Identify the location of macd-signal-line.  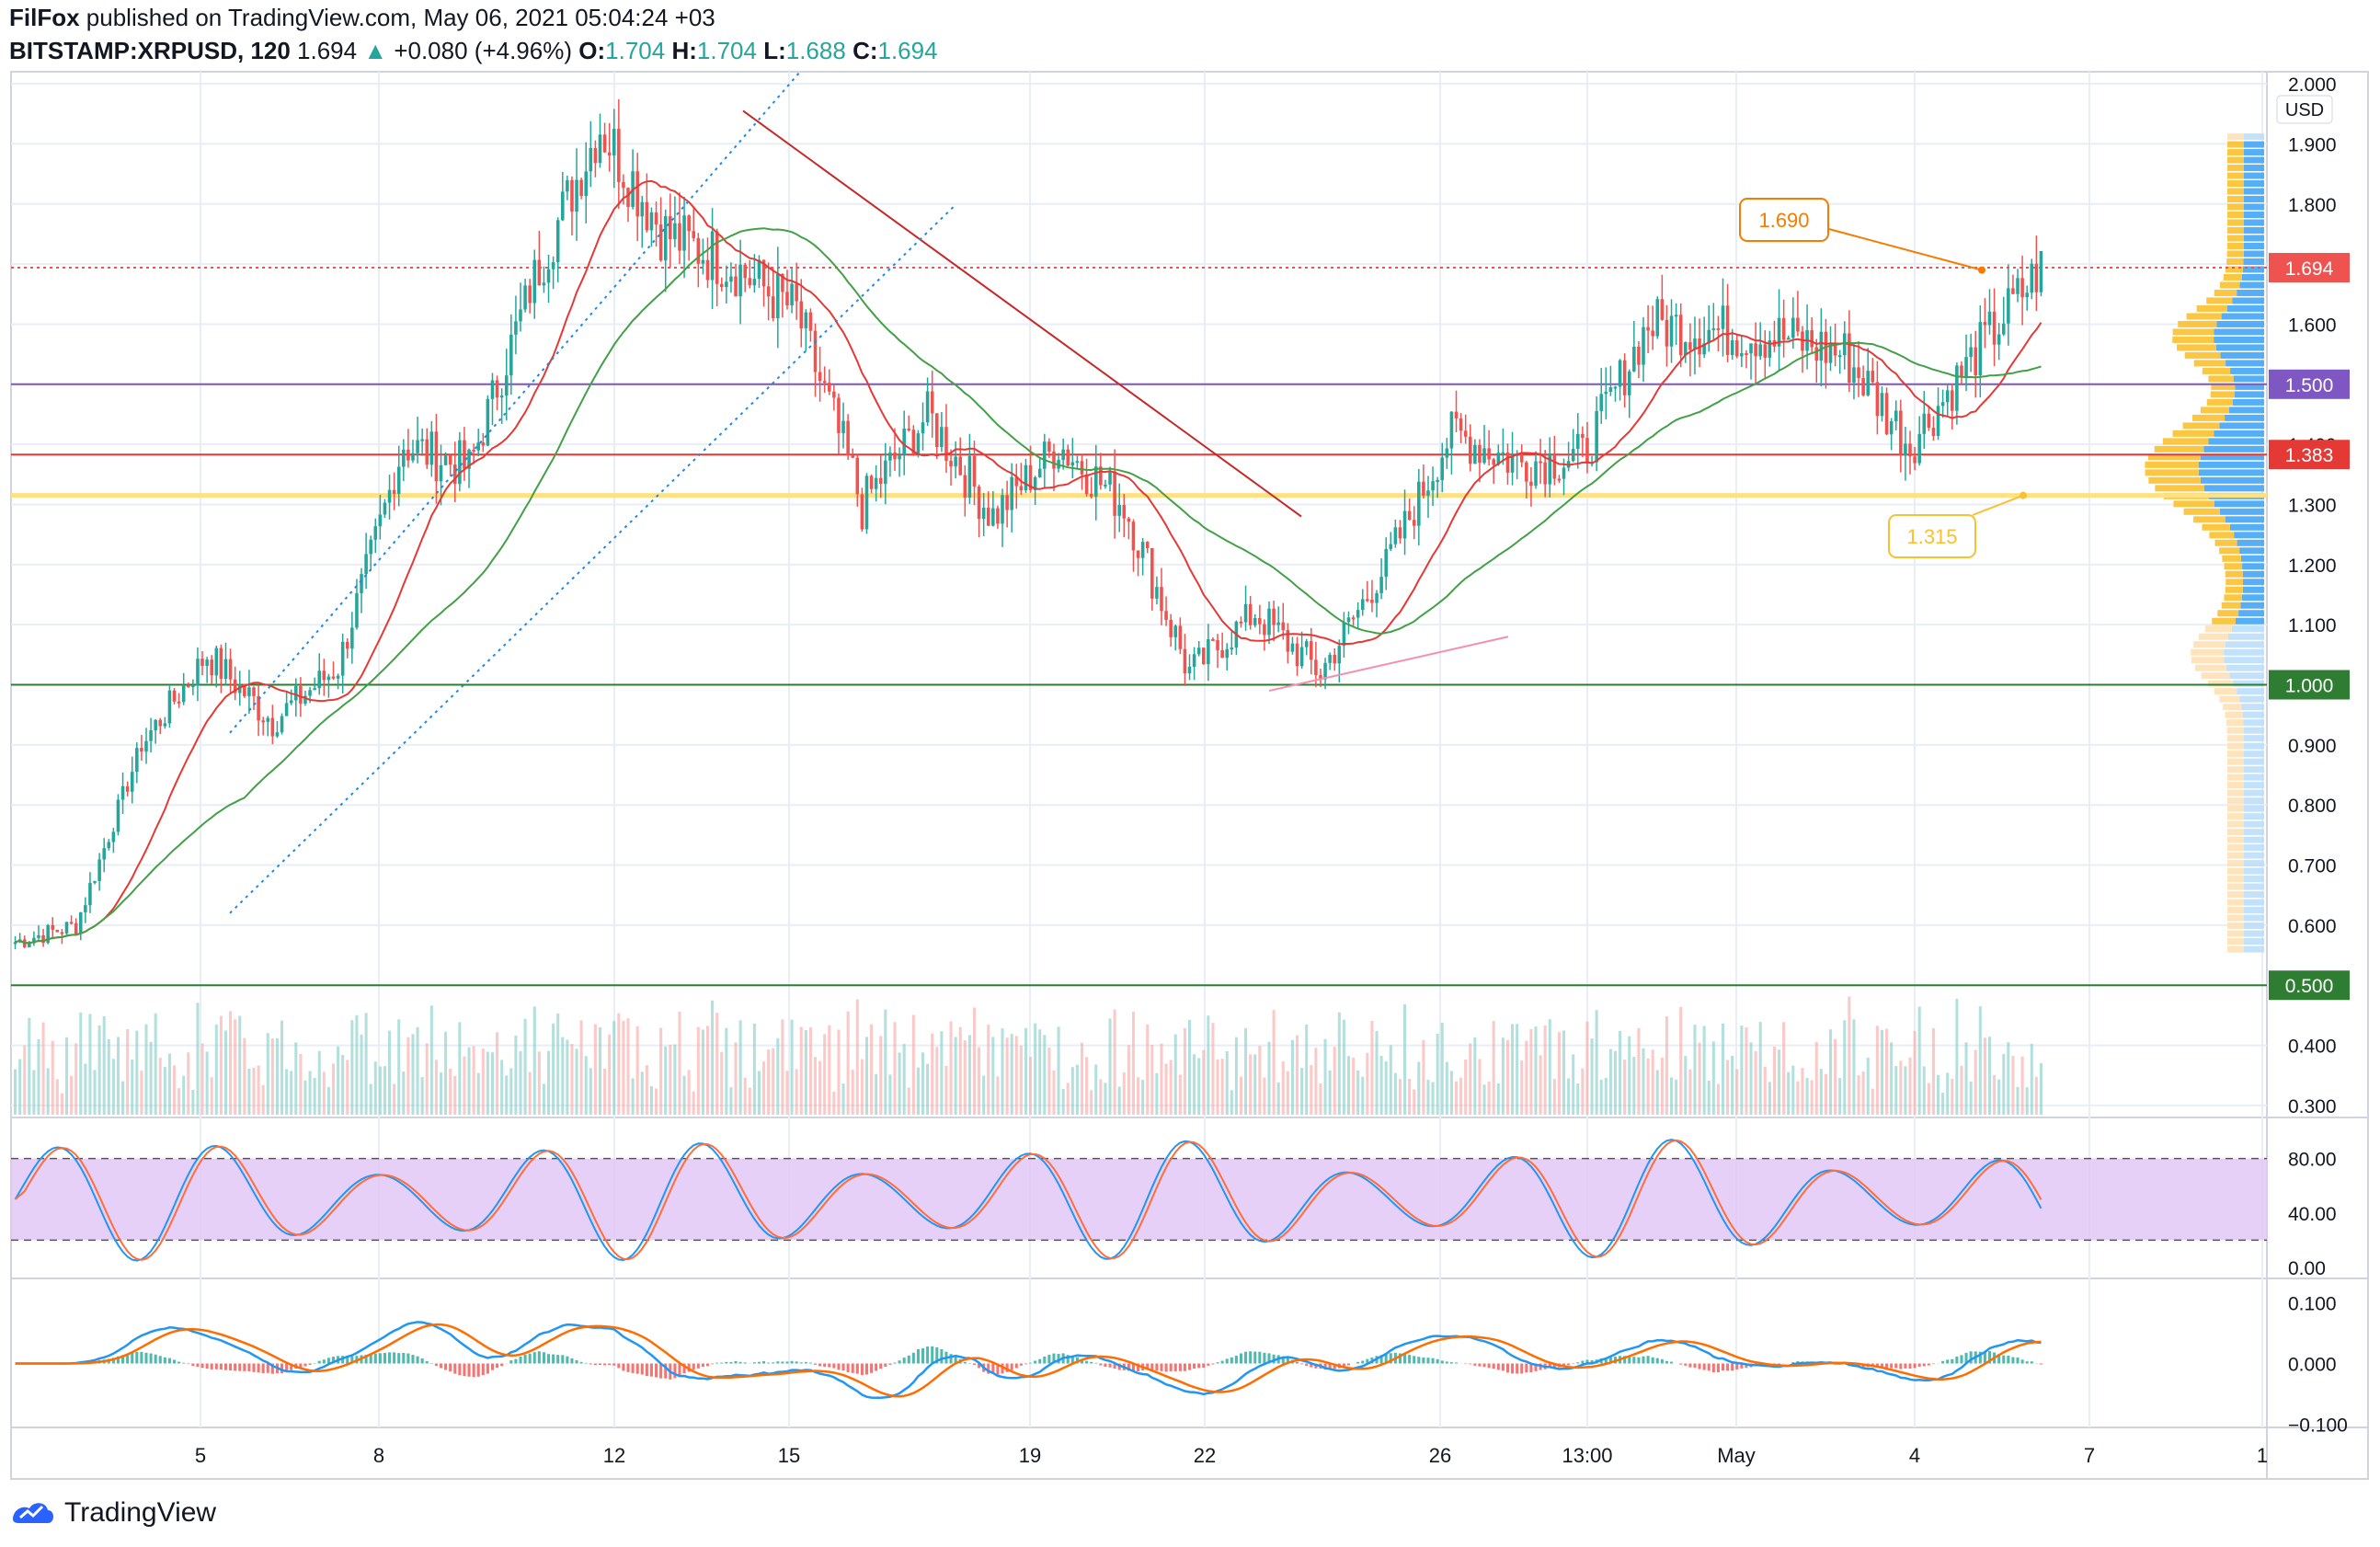
(1028, 1360).